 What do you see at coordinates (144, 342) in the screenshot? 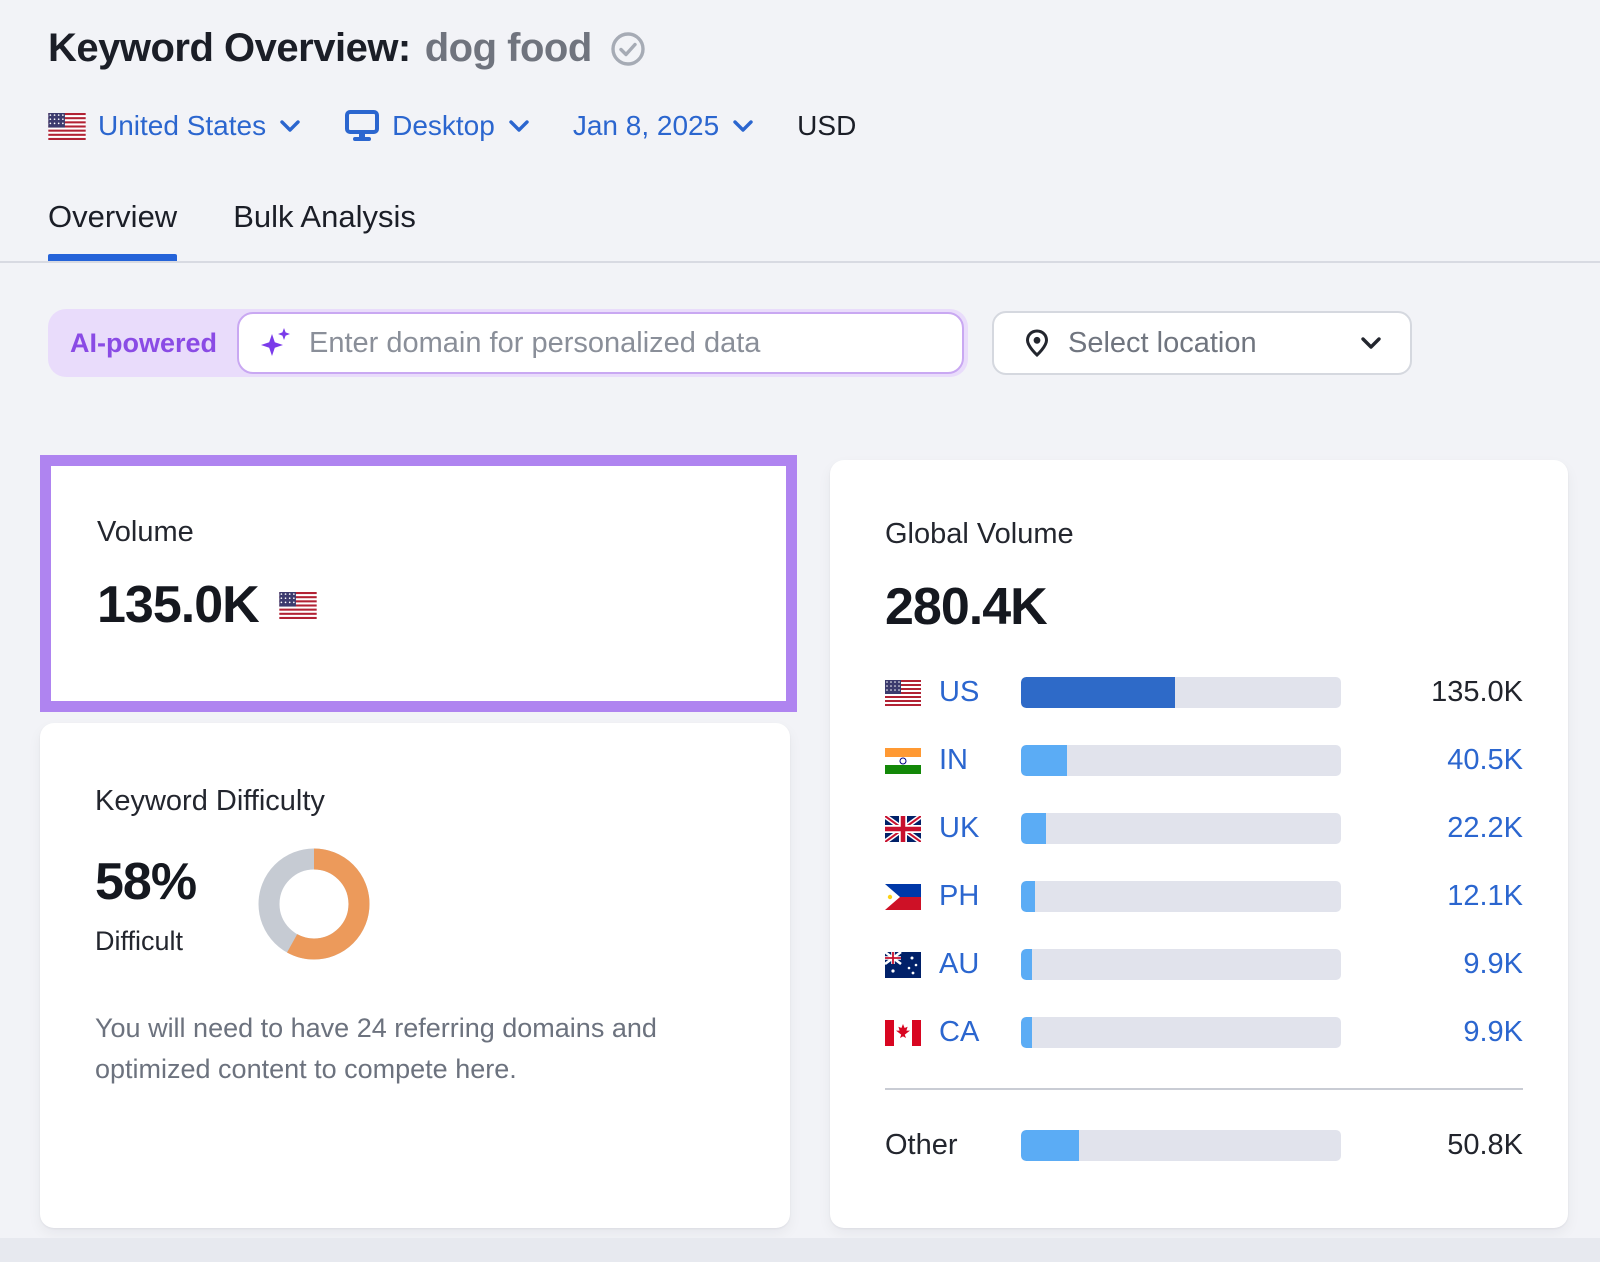
I see `ai-powered-badge: AI-powered` at bounding box center [144, 342].